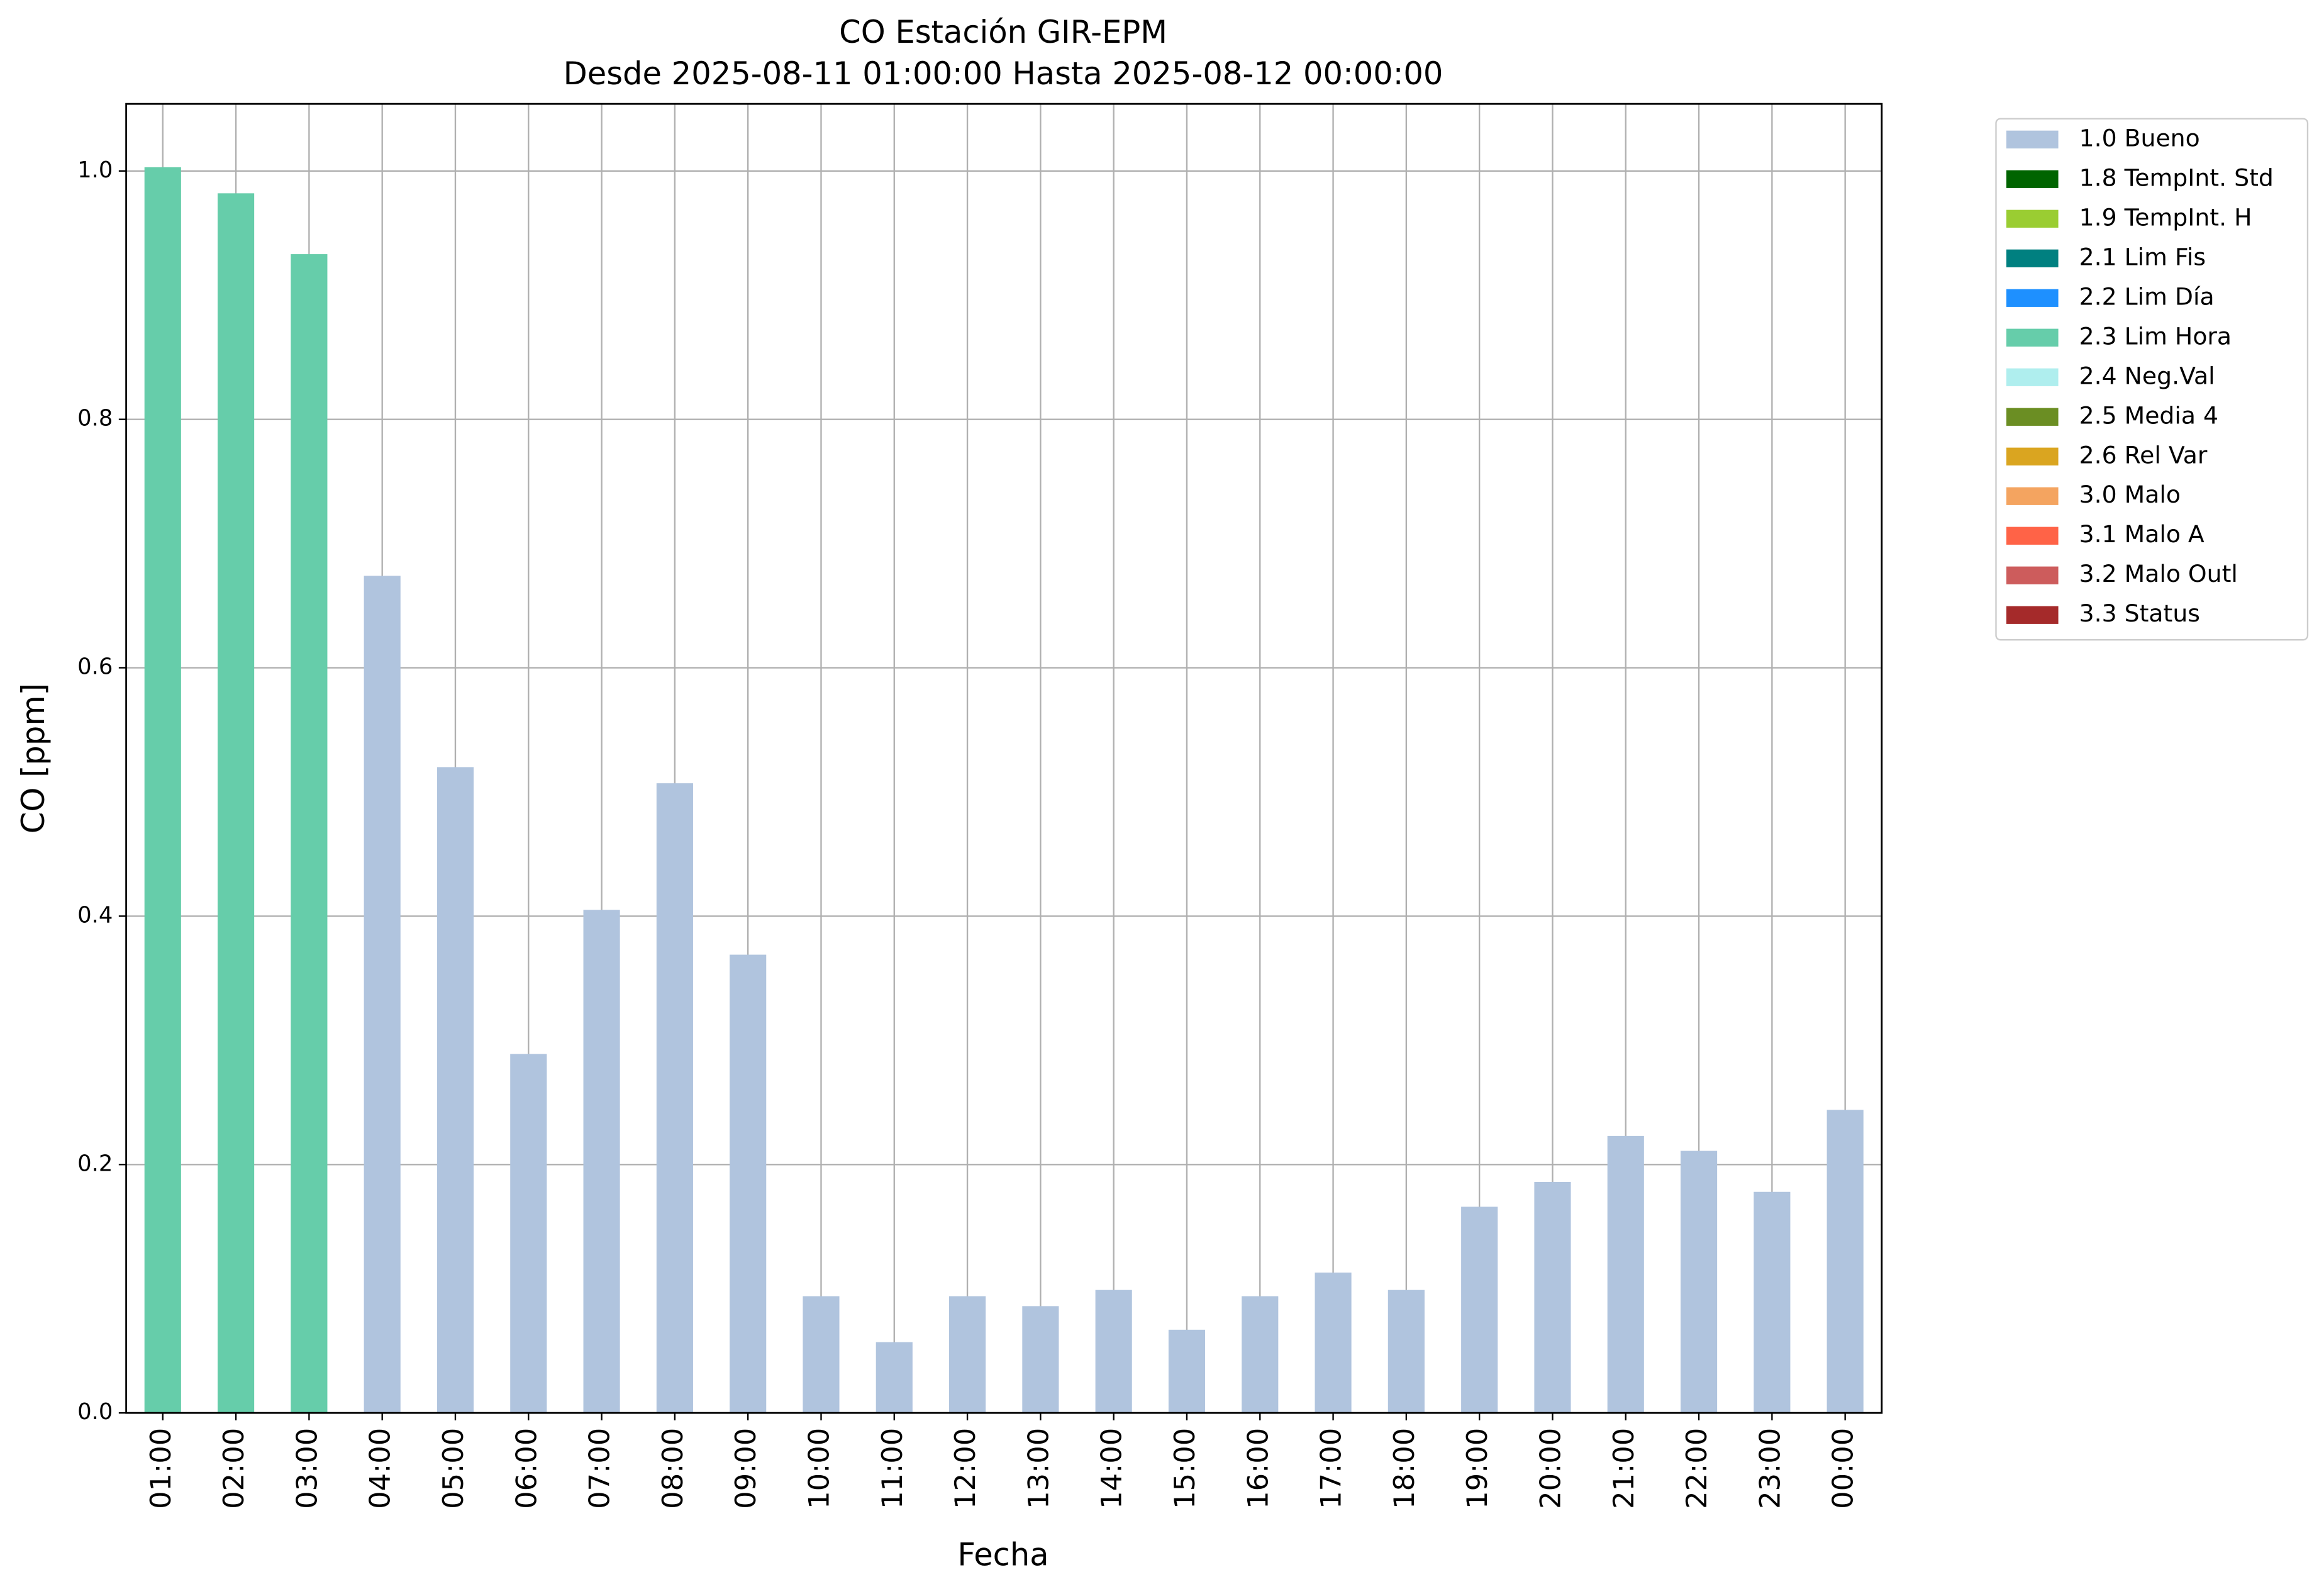 This screenshot has width=2324, height=1594. Describe the element at coordinates (160, 1468) in the screenshot. I see `x-tick-label: 01:00` at that location.